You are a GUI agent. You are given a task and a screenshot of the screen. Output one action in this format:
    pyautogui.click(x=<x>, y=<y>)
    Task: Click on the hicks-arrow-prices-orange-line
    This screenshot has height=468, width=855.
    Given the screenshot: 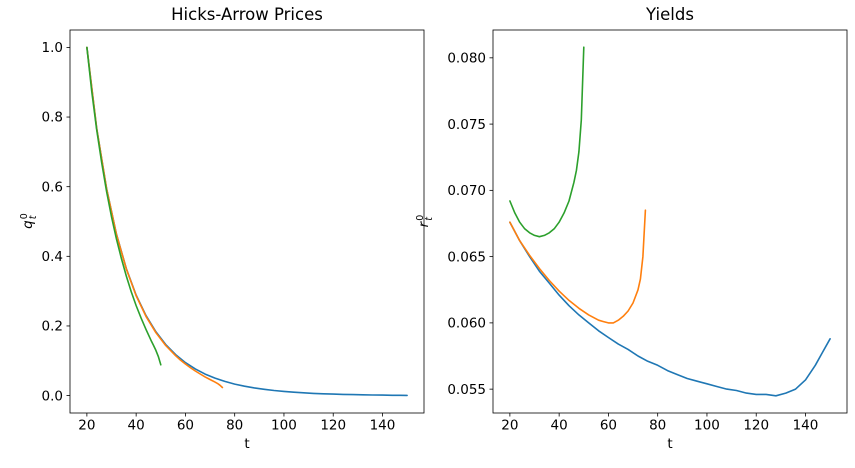 What is the action you would take?
    pyautogui.click(x=155, y=217)
    